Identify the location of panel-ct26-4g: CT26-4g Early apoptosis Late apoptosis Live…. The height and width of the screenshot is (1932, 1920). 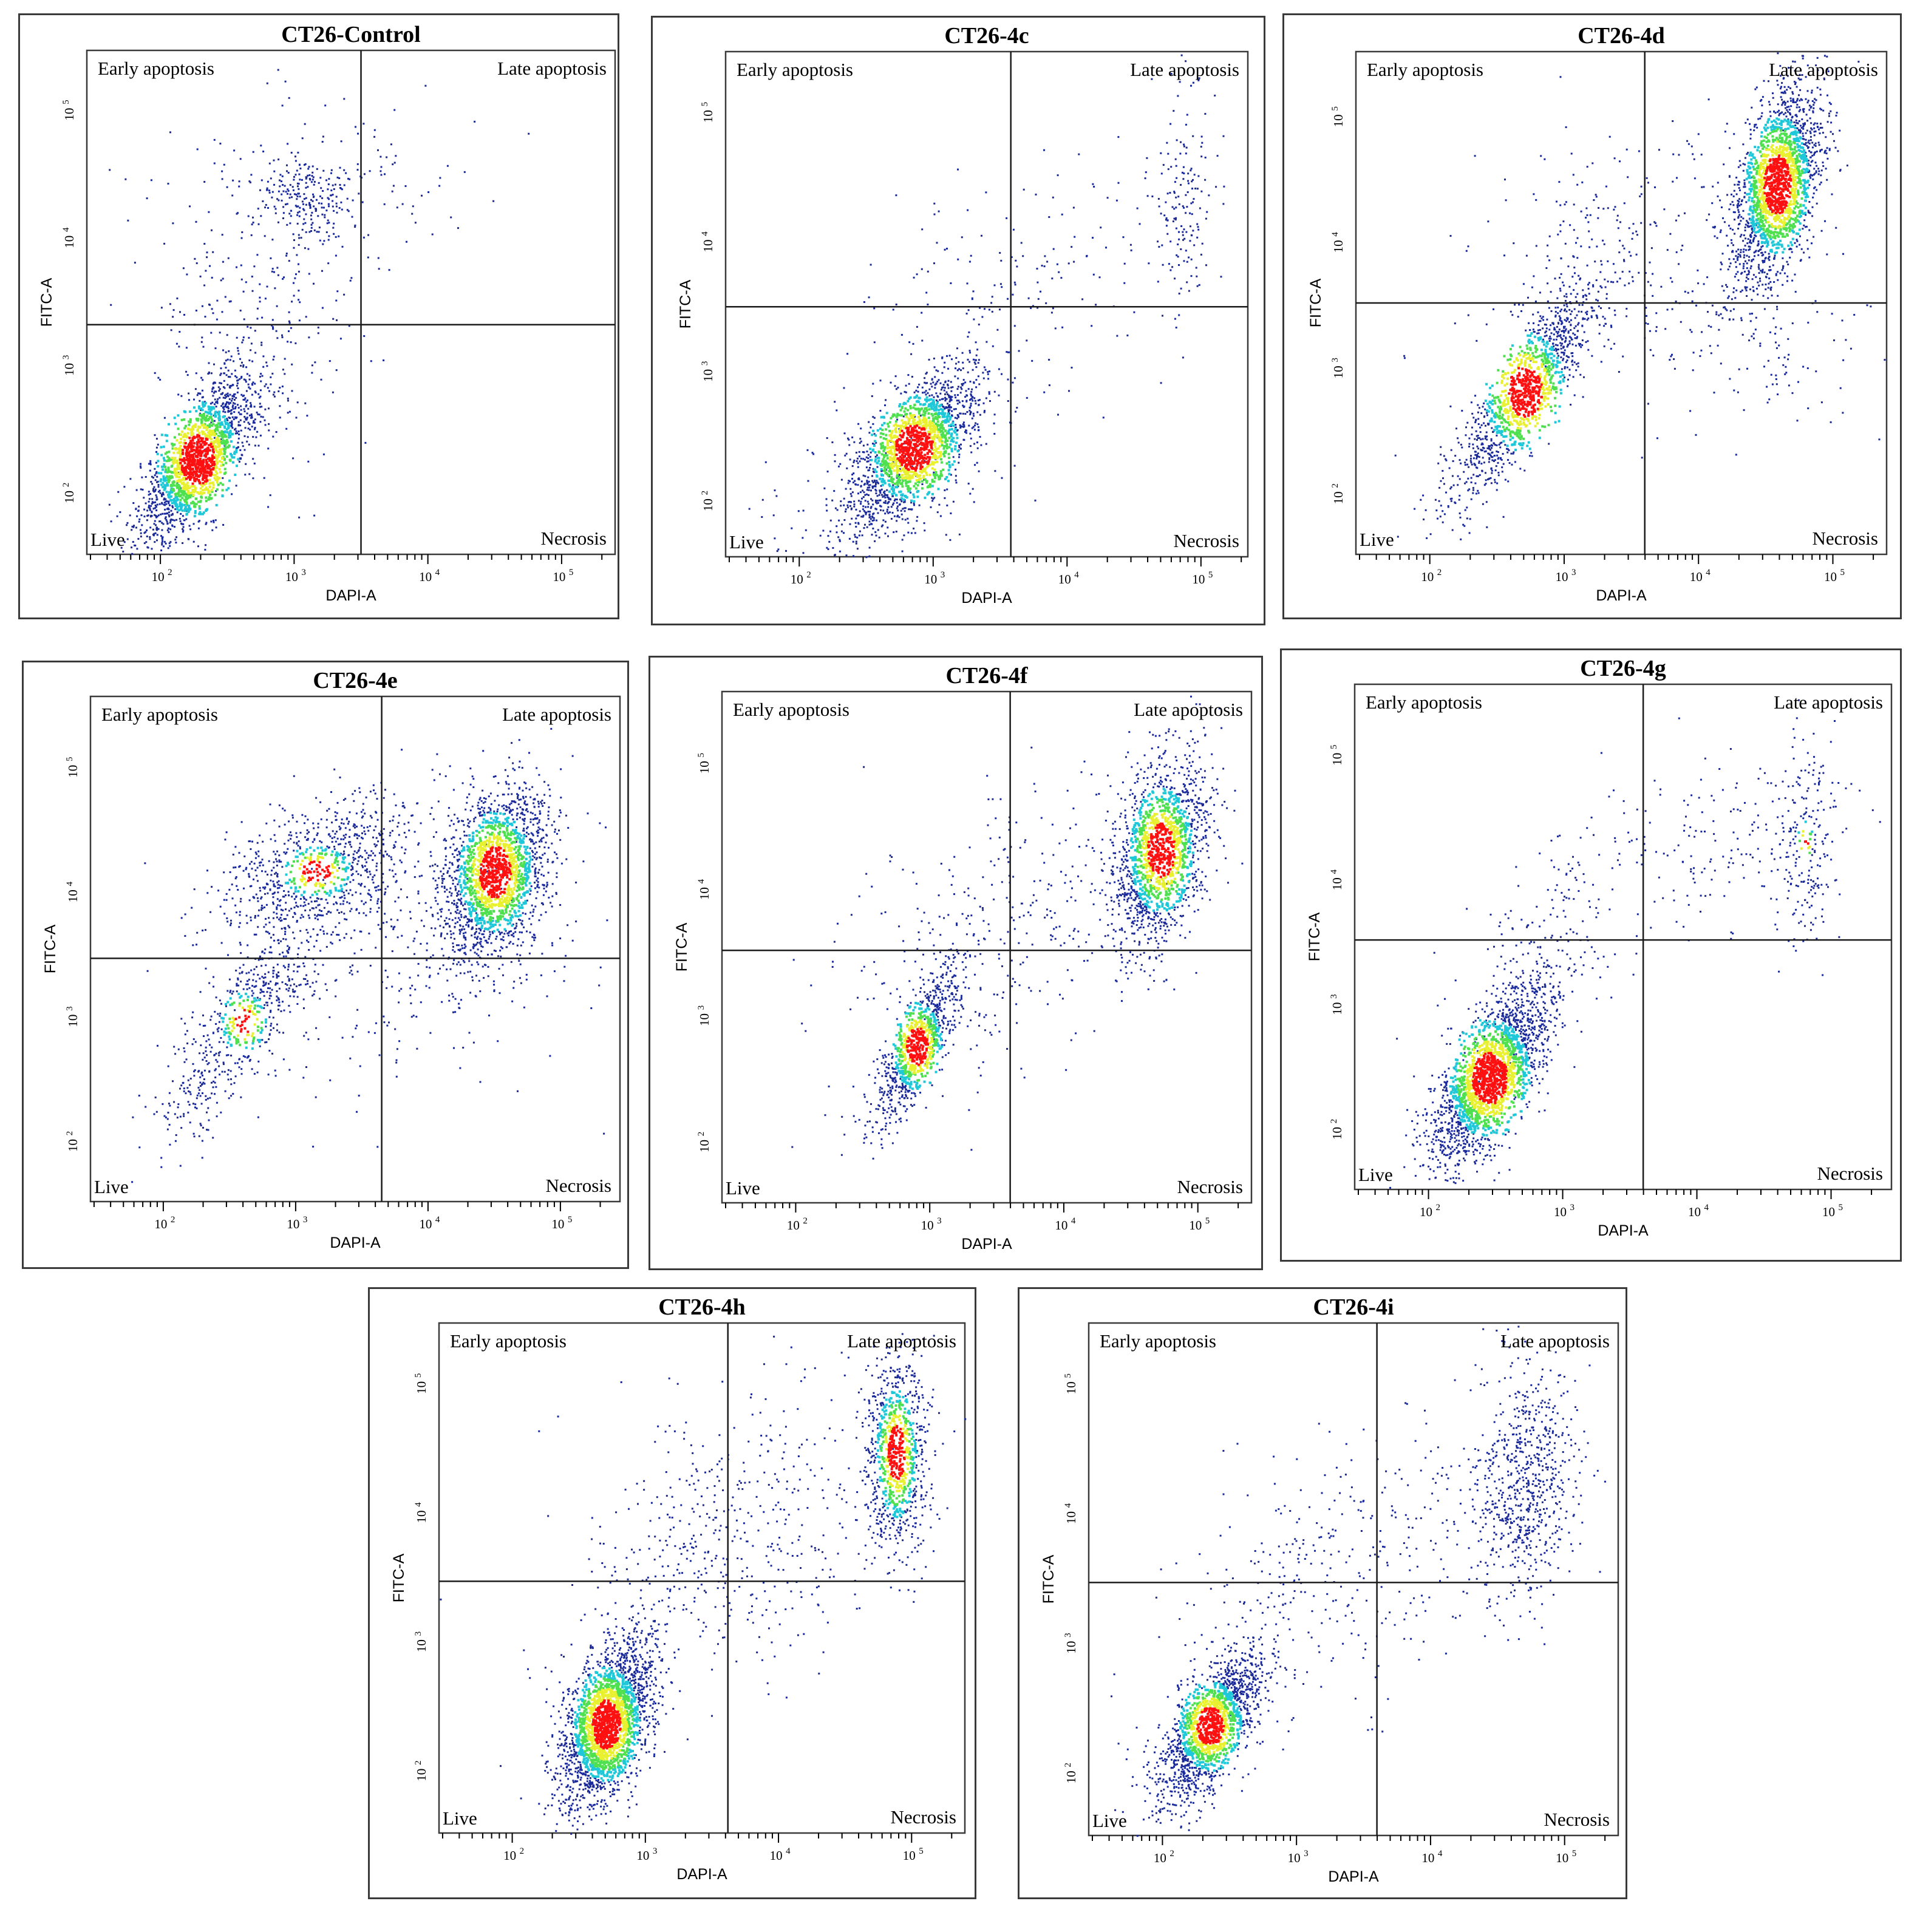
(1591, 955).